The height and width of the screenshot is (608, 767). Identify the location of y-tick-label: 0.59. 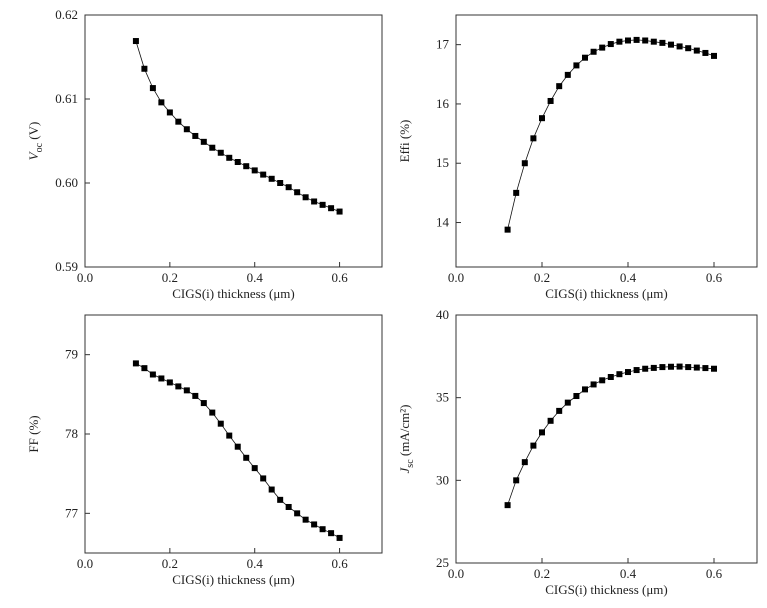
(66, 266).